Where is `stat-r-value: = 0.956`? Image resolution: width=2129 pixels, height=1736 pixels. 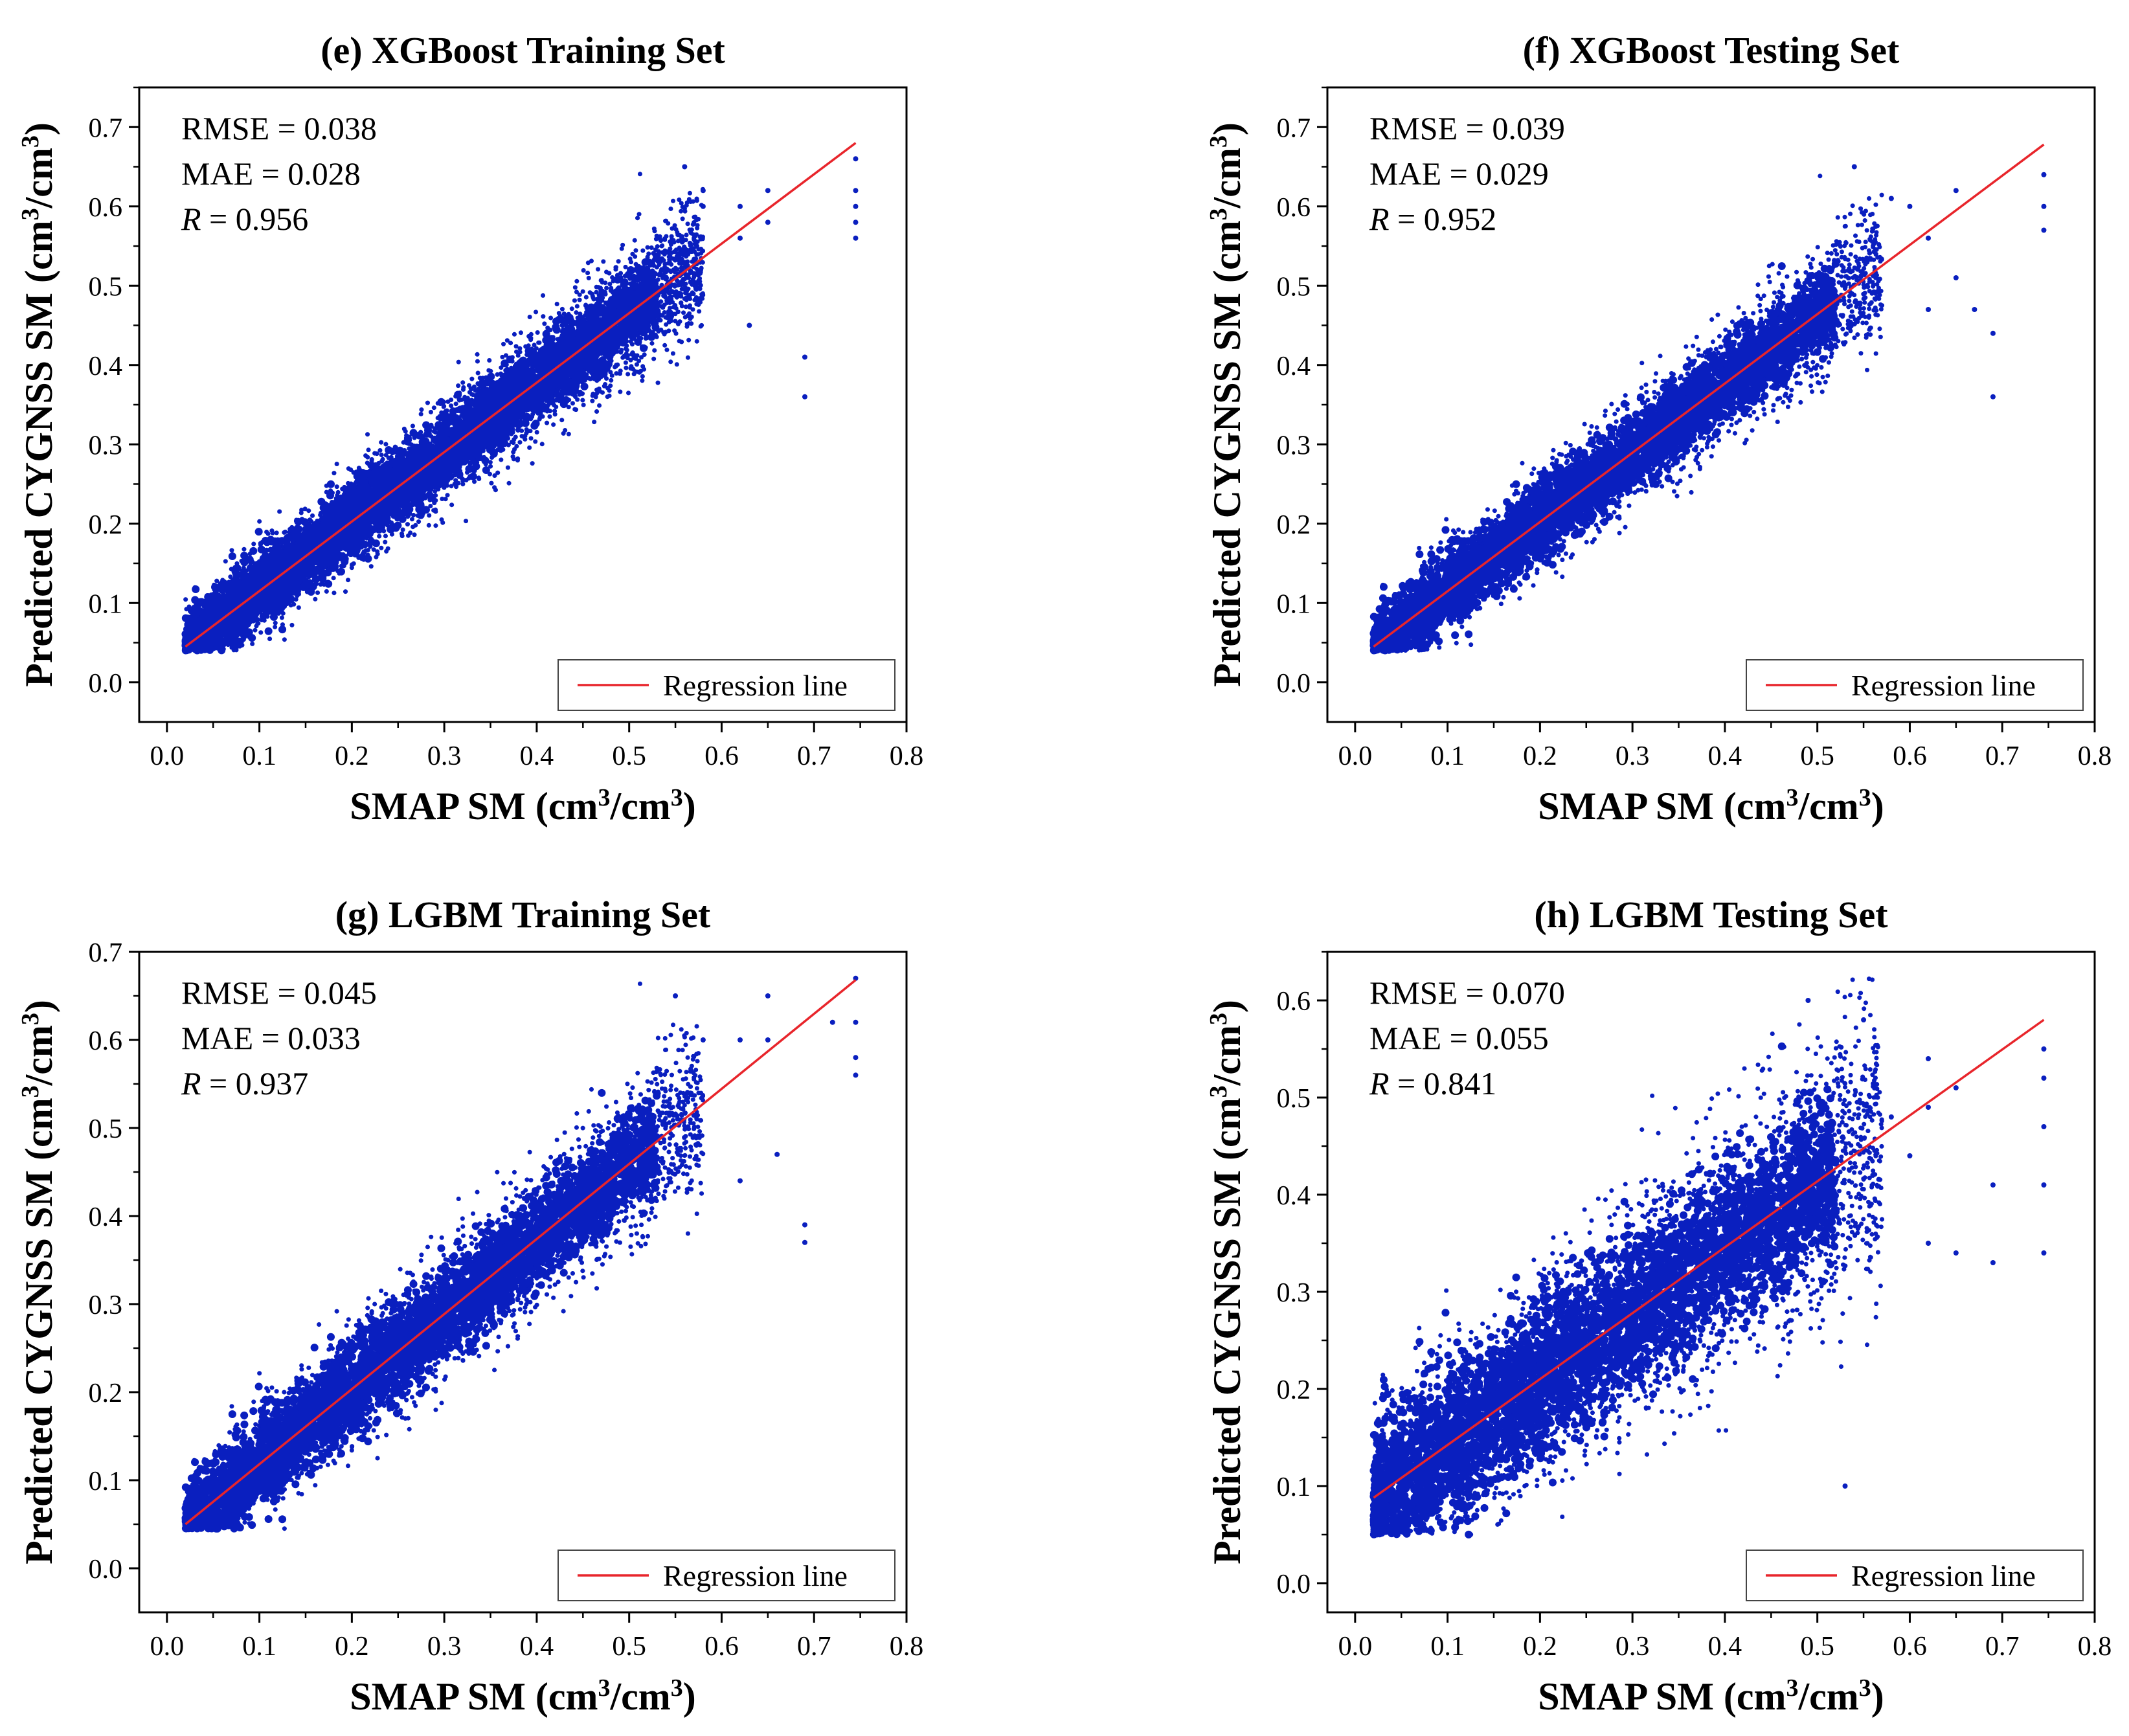
stat-r-value: = 0.956 is located at coordinates (255, 219).